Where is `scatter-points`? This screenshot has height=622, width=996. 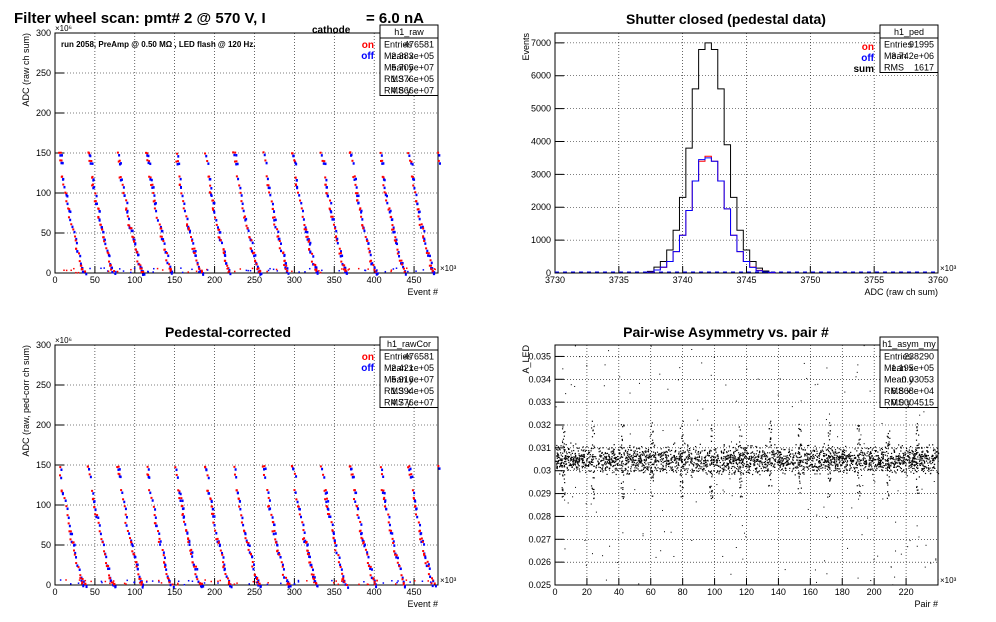
scatter-points is located at coordinates (249, 526).